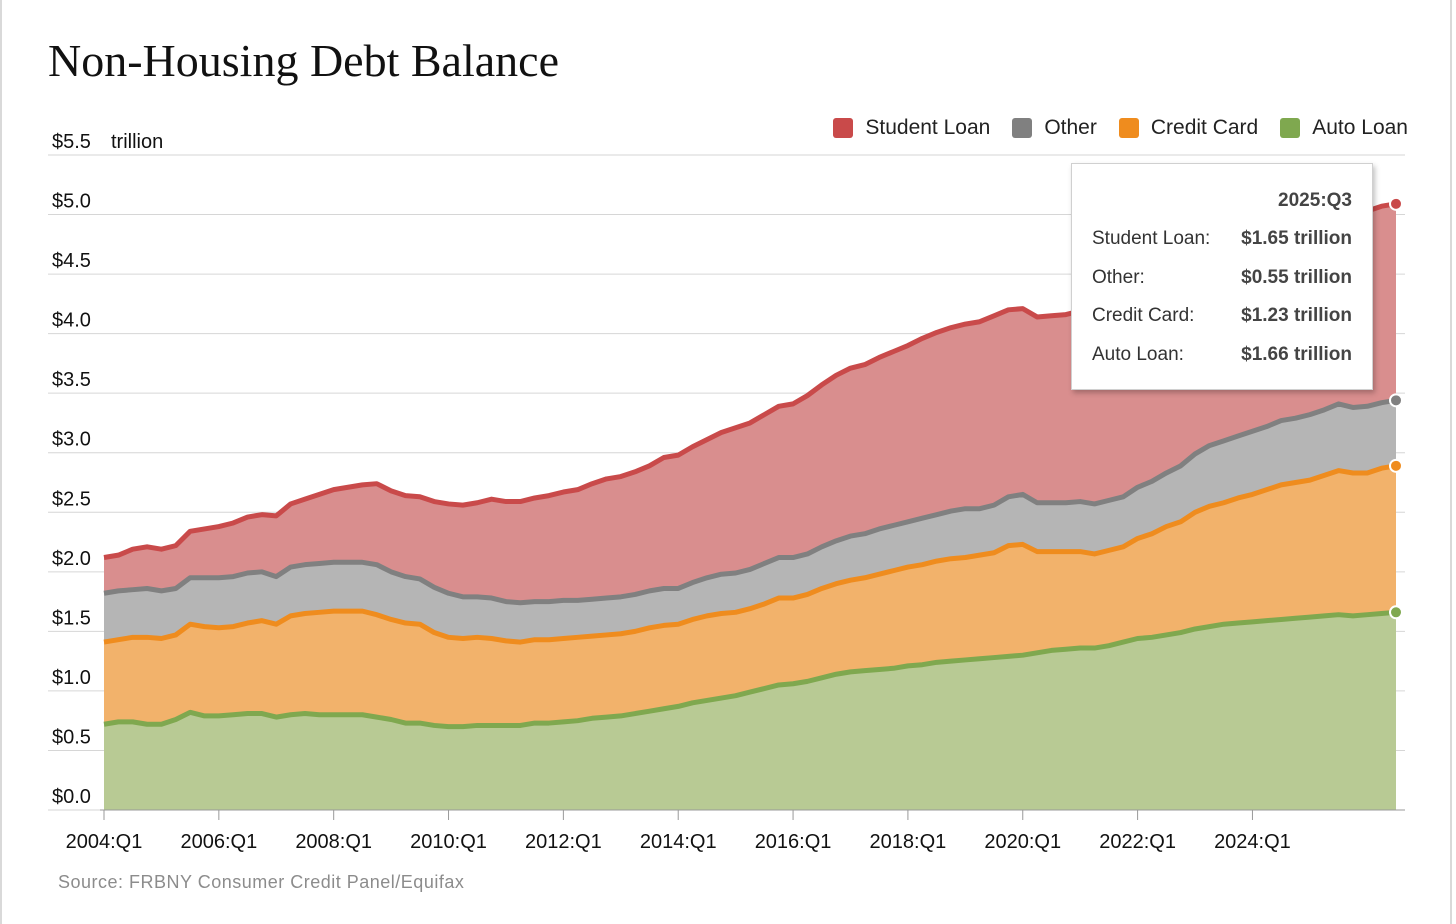 This screenshot has height=924, width=1456. Describe the element at coordinates (1315, 200) in the screenshot. I see `tooltip-period: 2025:Q3` at that location.